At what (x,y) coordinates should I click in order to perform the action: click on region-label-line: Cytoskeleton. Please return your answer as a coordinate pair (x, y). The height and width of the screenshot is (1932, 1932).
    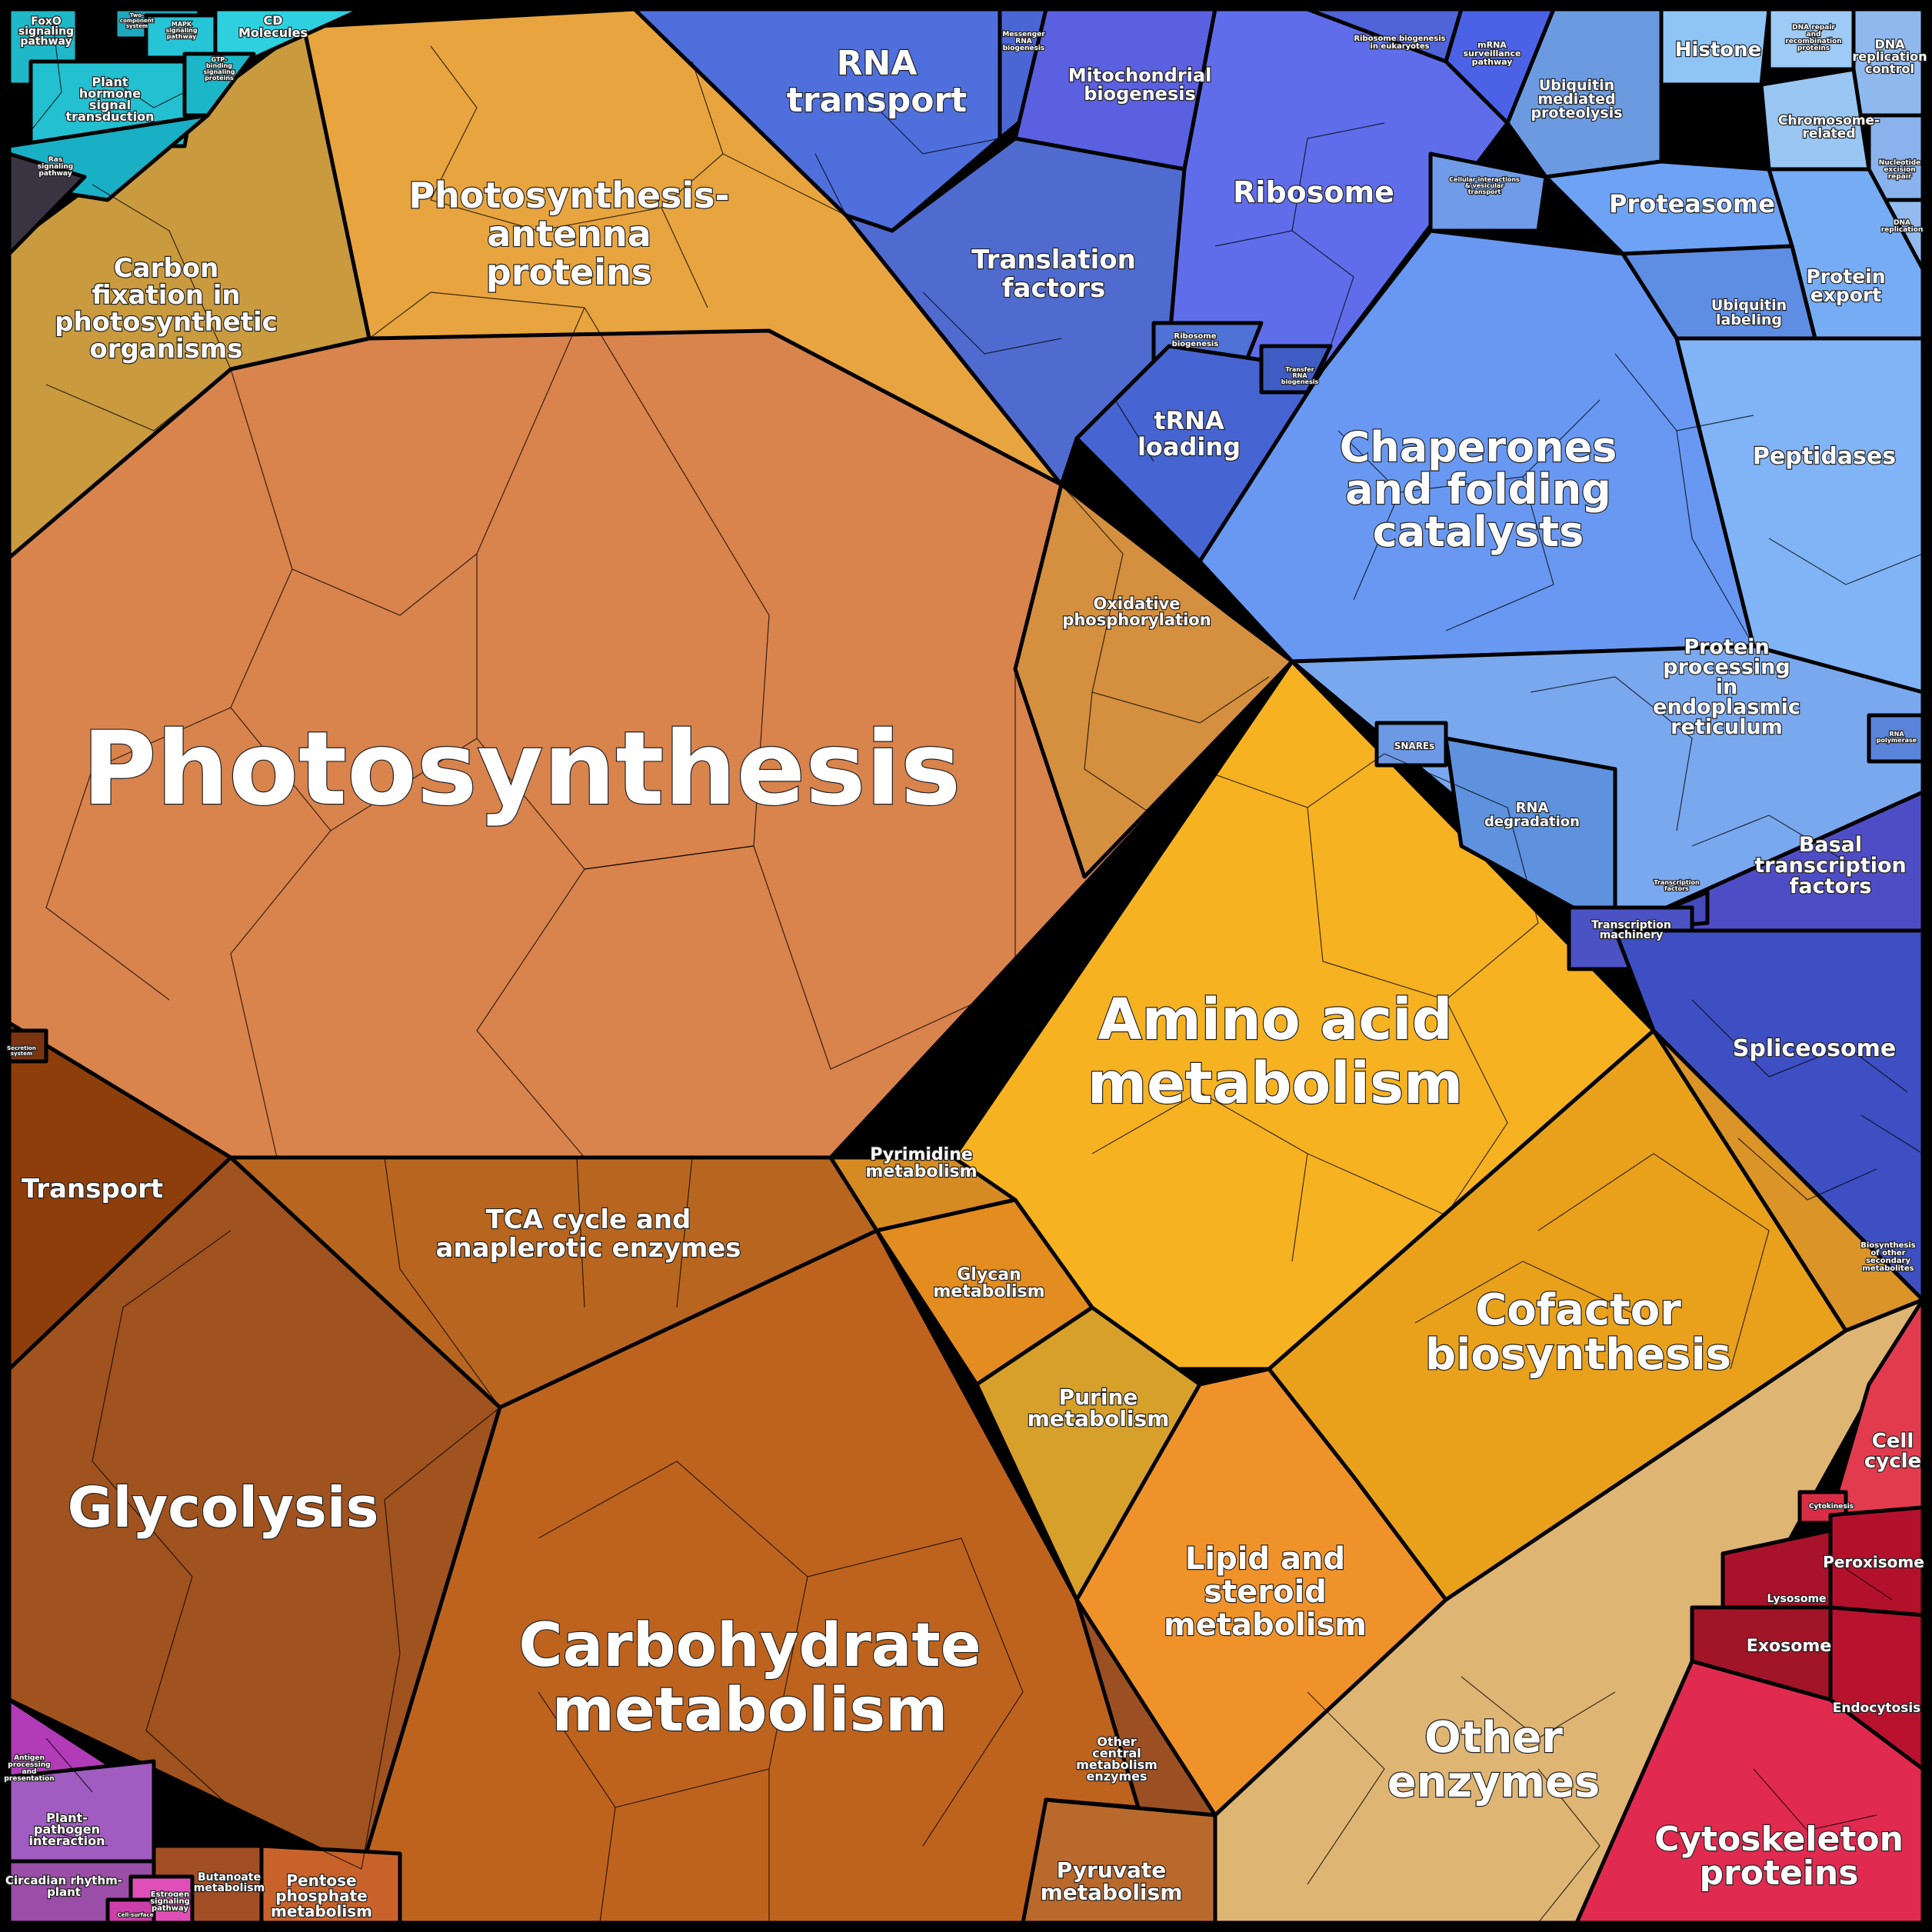
    Looking at the image, I should click on (1779, 1839).